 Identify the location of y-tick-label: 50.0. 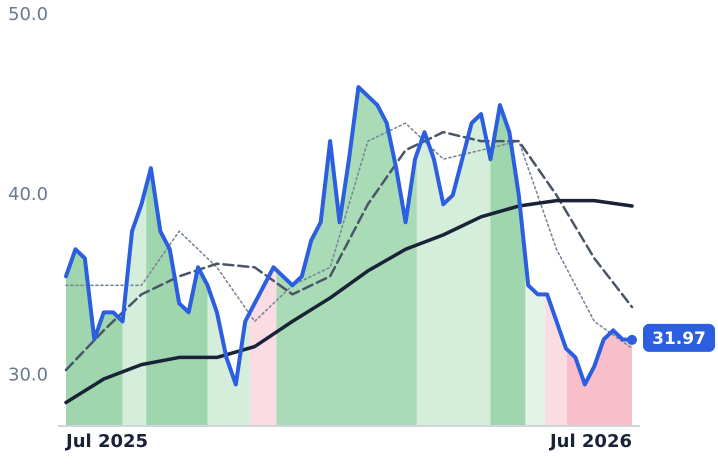
(28, 14).